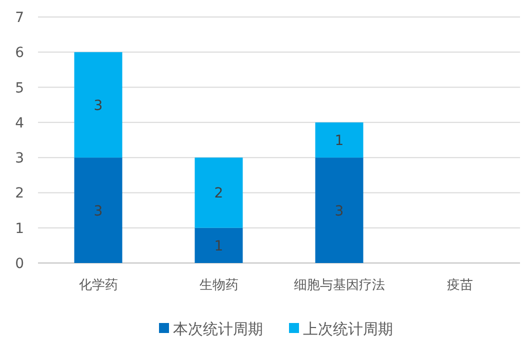 The image size is (531, 354). I want to click on y-tick-label: 7, so click(19, 18).